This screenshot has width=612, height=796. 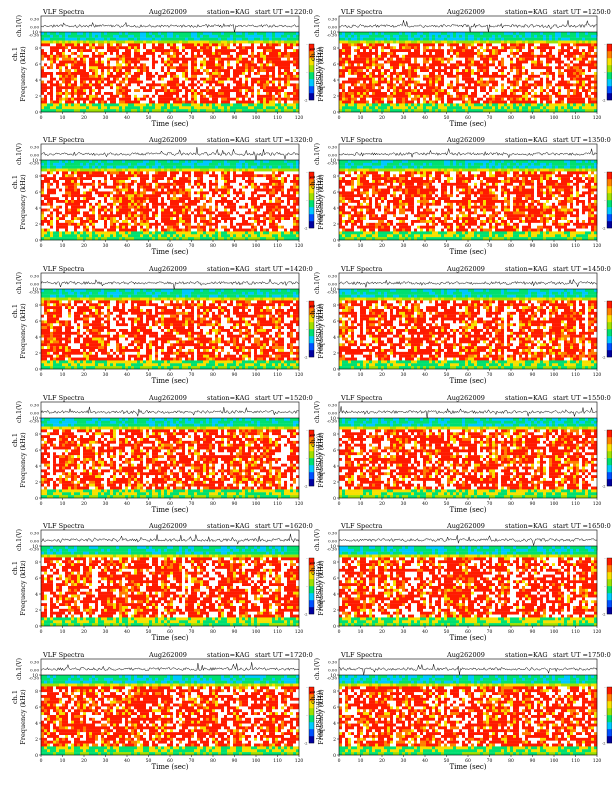 I want to click on colorbar-tick-label: -2, so click(x=603, y=101).